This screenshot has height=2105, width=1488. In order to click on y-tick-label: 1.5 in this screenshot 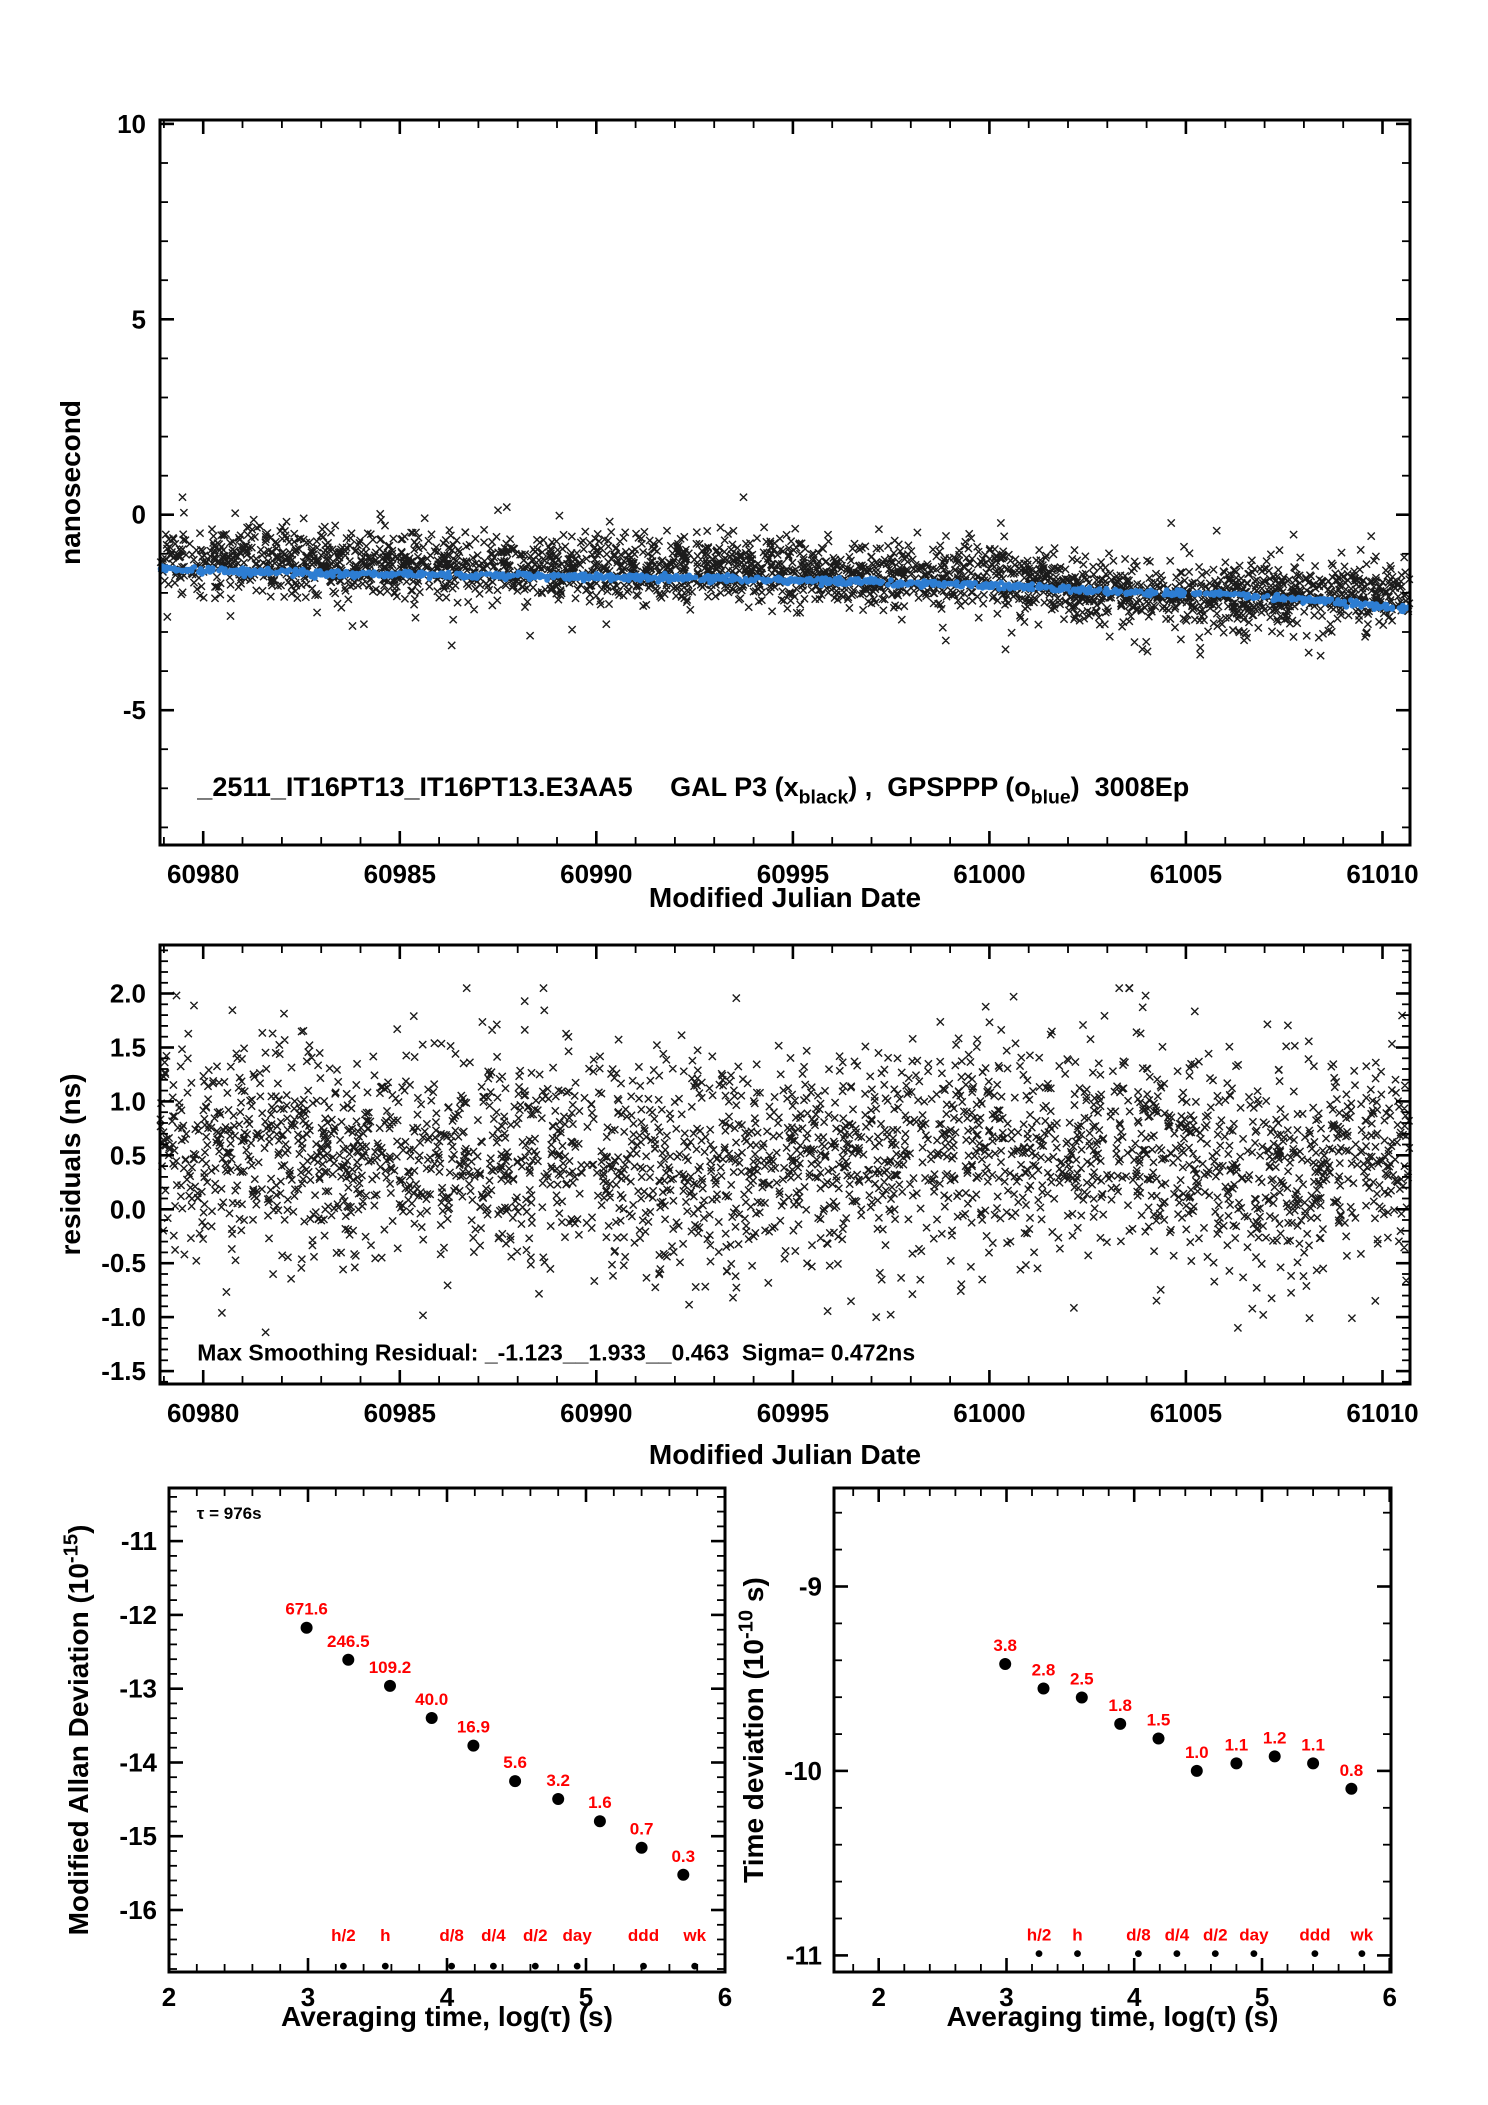, I will do `click(128, 1048)`.